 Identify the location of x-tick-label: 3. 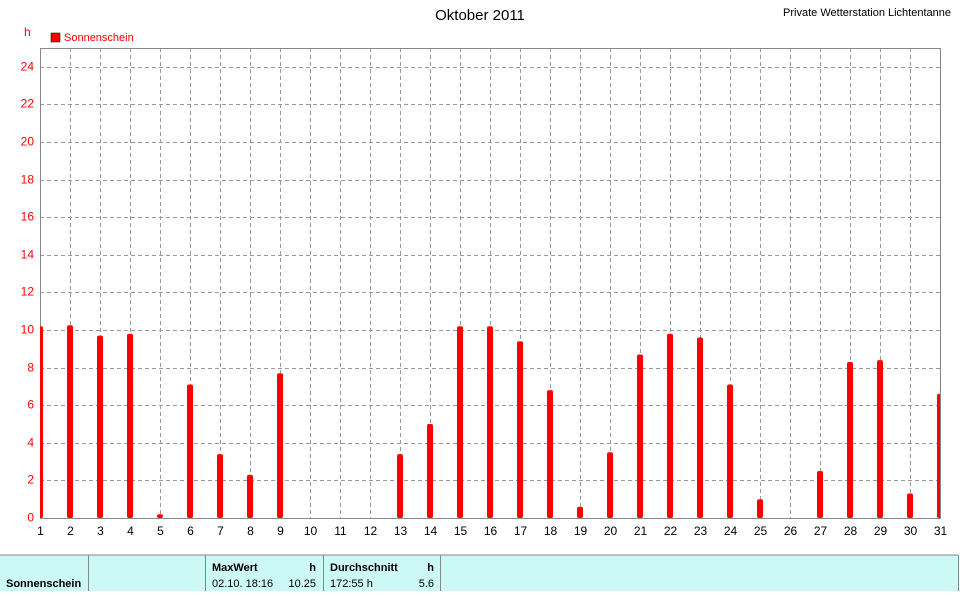
(100, 531).